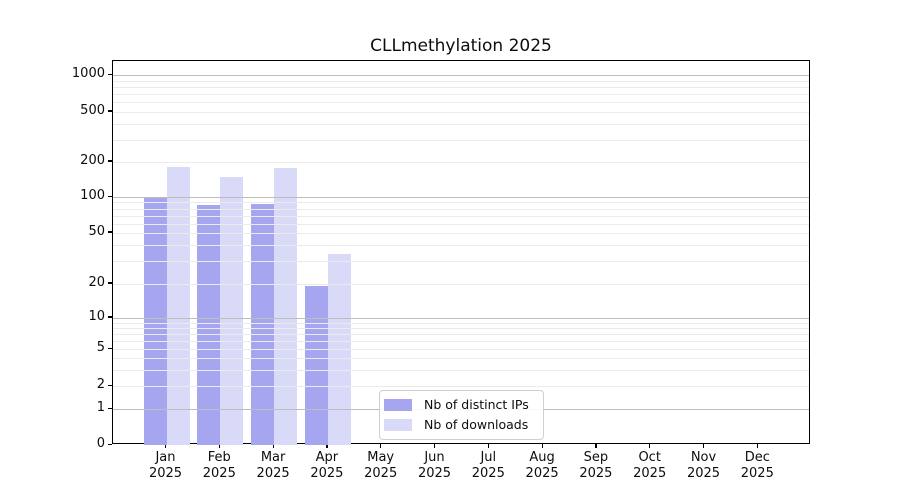 The height and width of the screenshot is (500, 900). I want to click on chart-title: CLLmethylation 2025, so click(461, 46).